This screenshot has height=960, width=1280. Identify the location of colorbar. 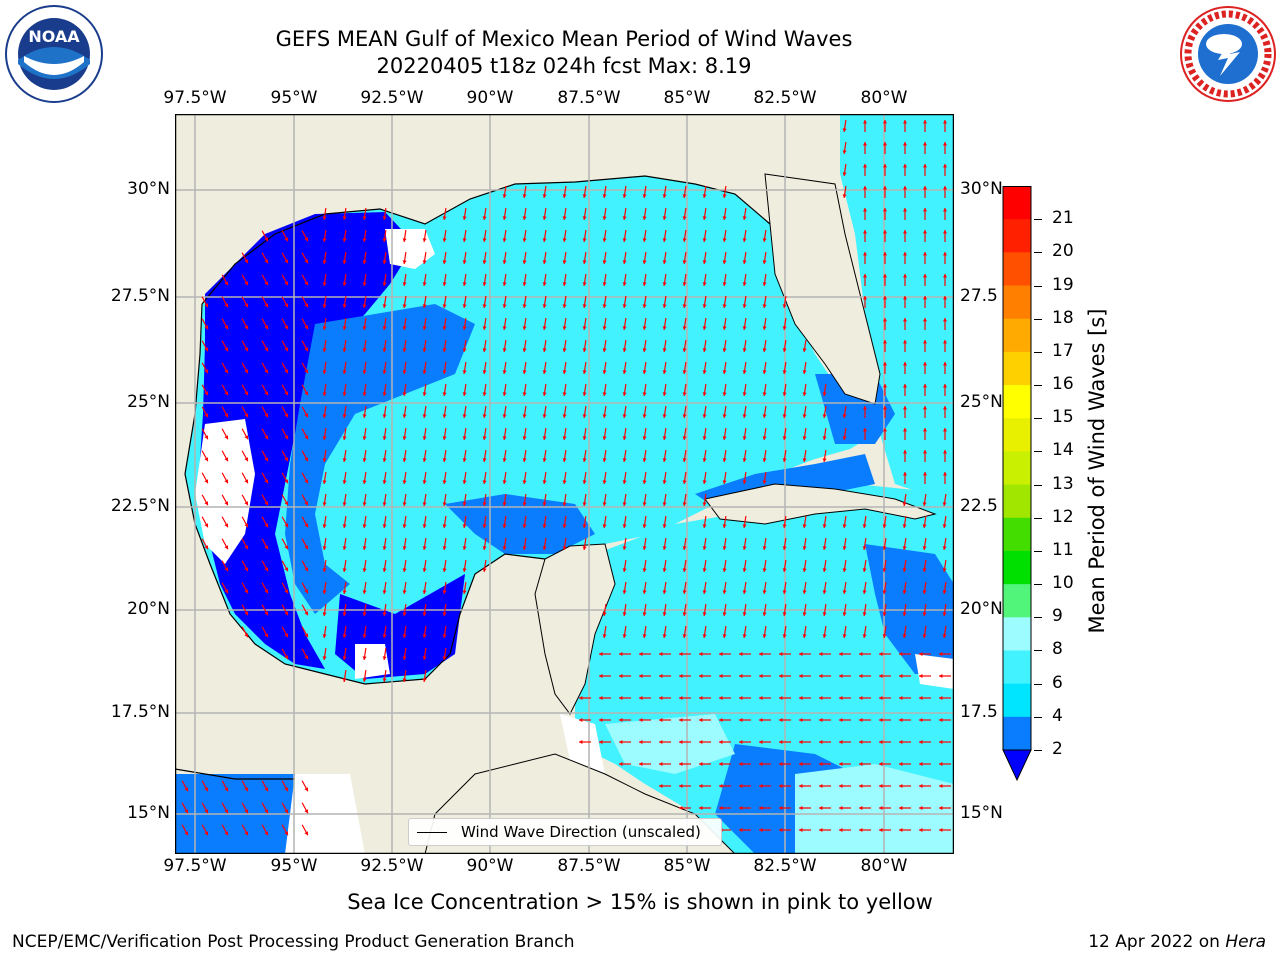
(1017, 484).